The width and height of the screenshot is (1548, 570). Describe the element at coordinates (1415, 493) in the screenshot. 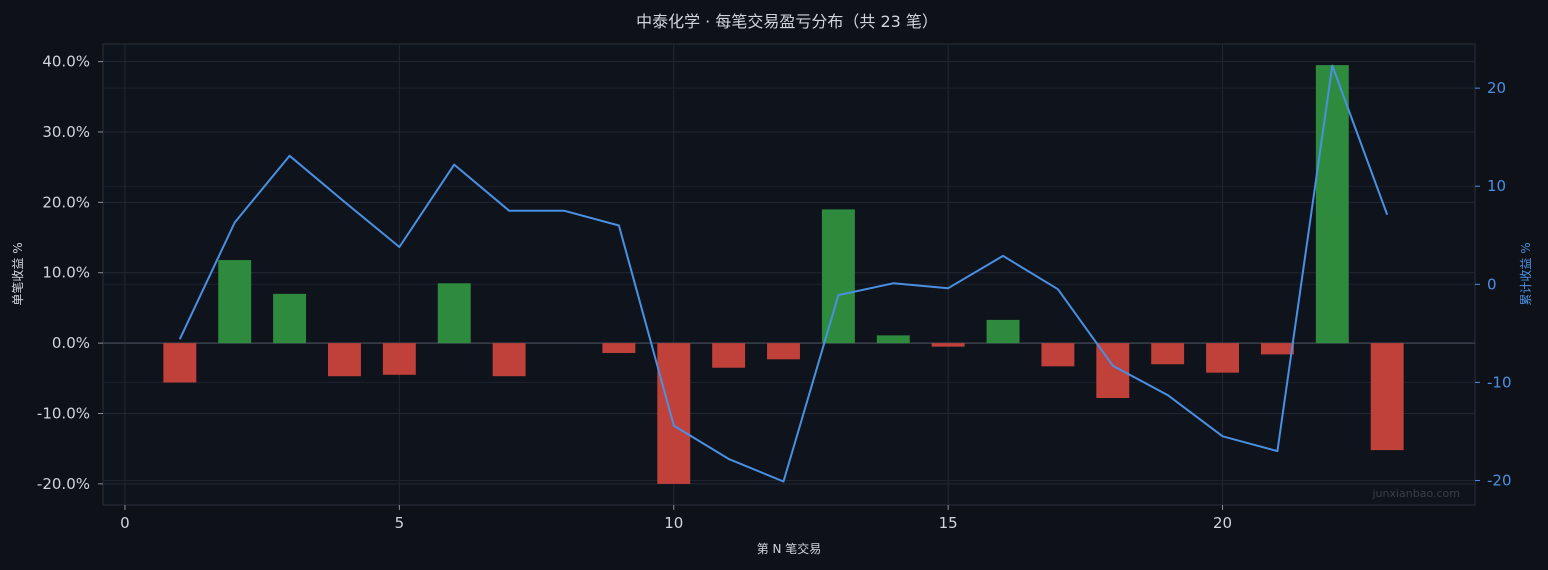

I see `watermark: junxianbao.com` at that location.